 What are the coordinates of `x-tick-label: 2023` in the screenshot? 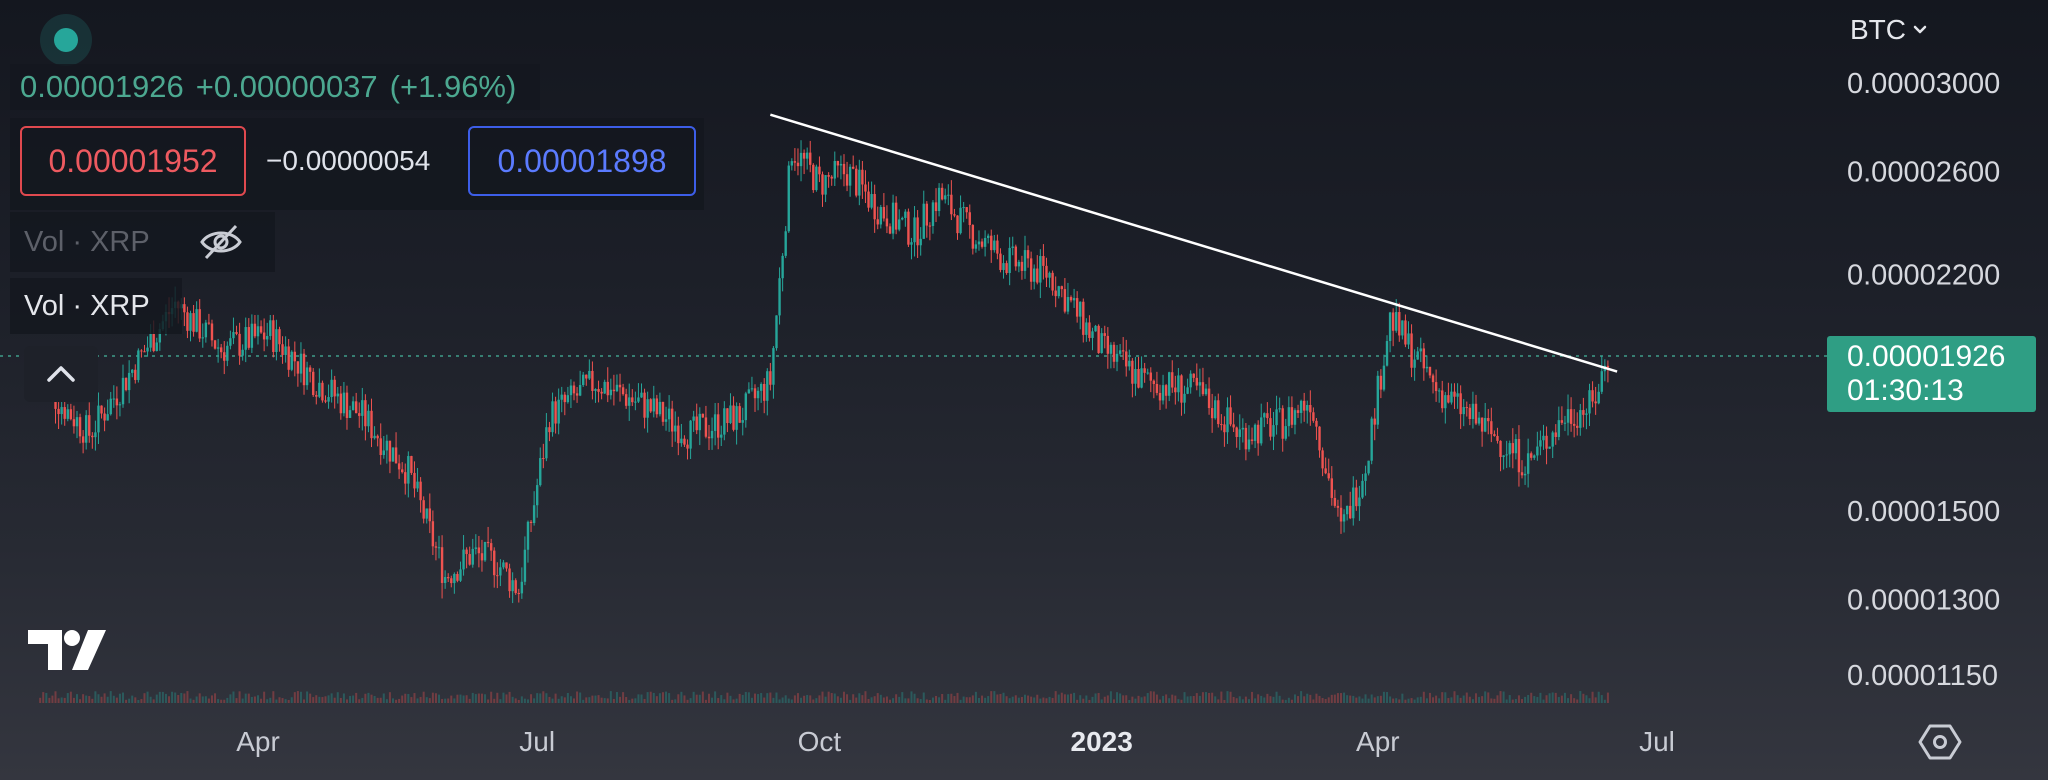 It's located at (1102, 741).